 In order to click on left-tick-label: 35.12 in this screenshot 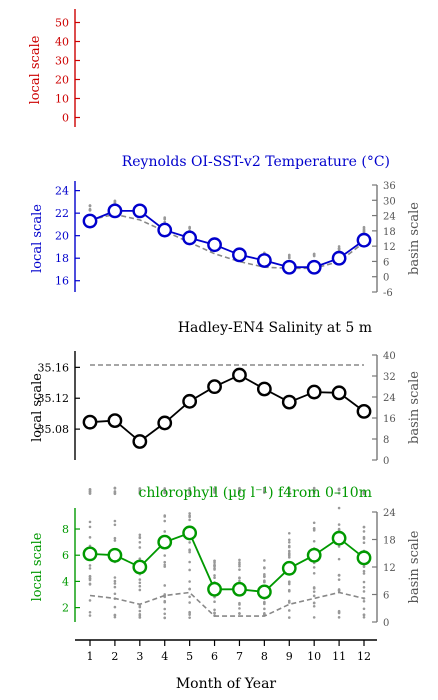, I will do `click(54, 398)`.